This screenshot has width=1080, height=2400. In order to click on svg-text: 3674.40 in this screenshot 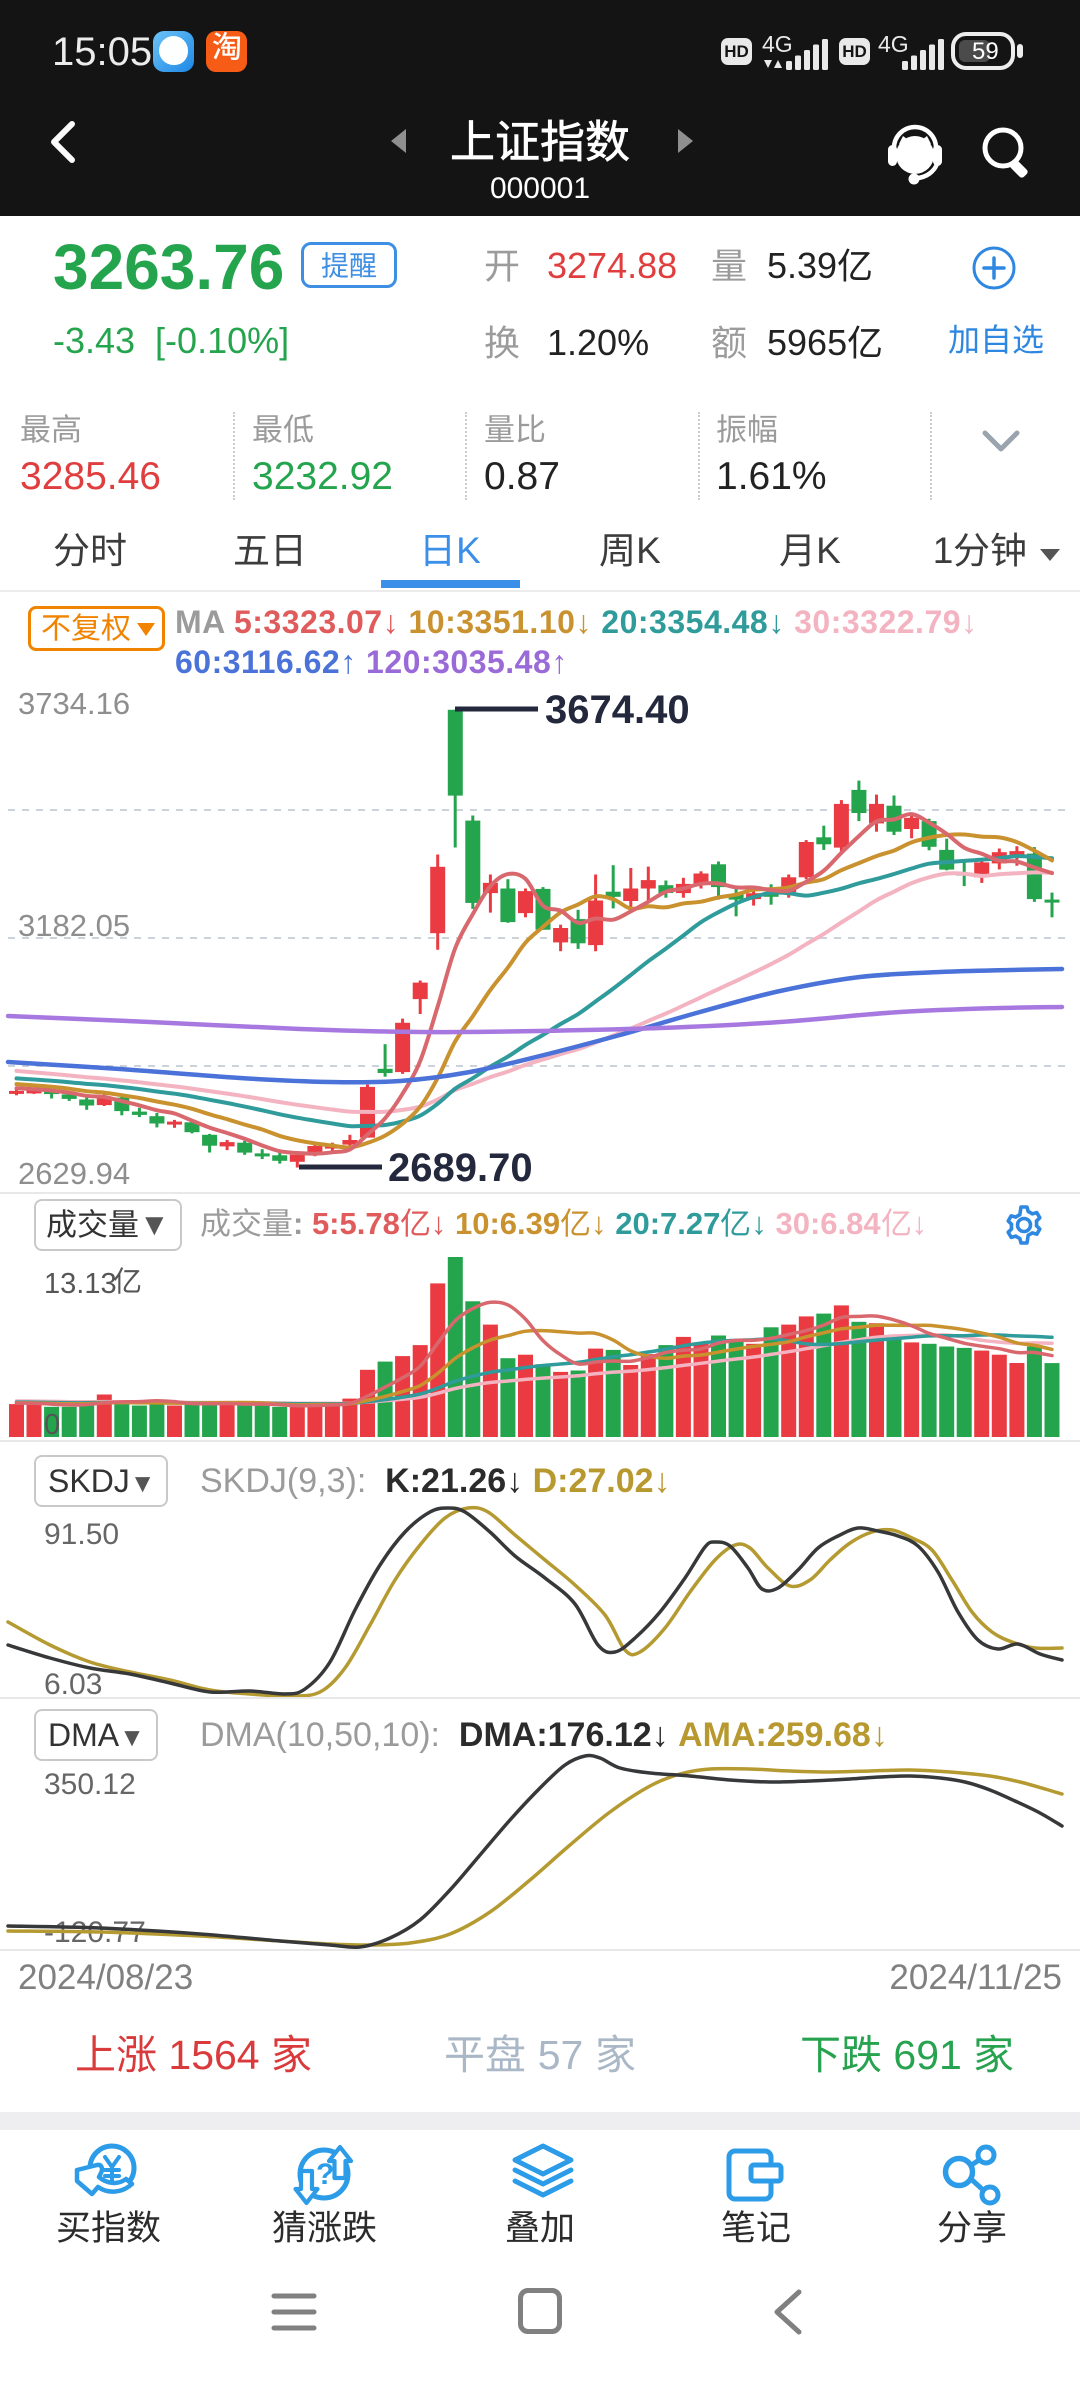, I will do `click(617, 710)`.